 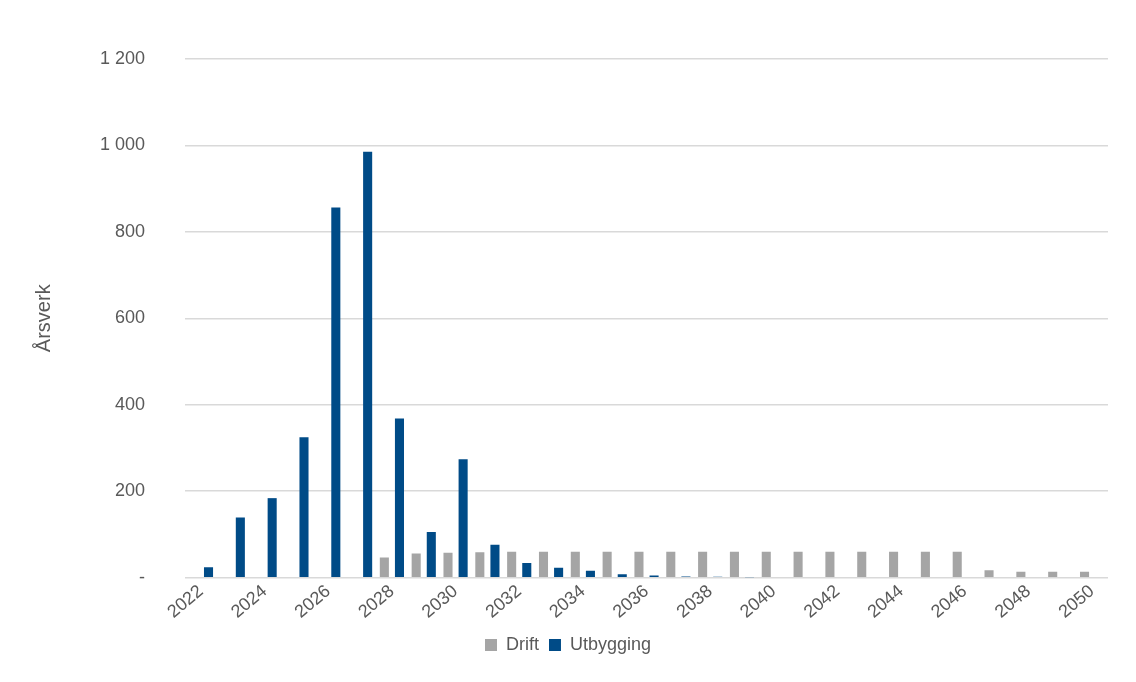 I want to click on y-axis-title: Årsverk, so click(x=42, y=318).